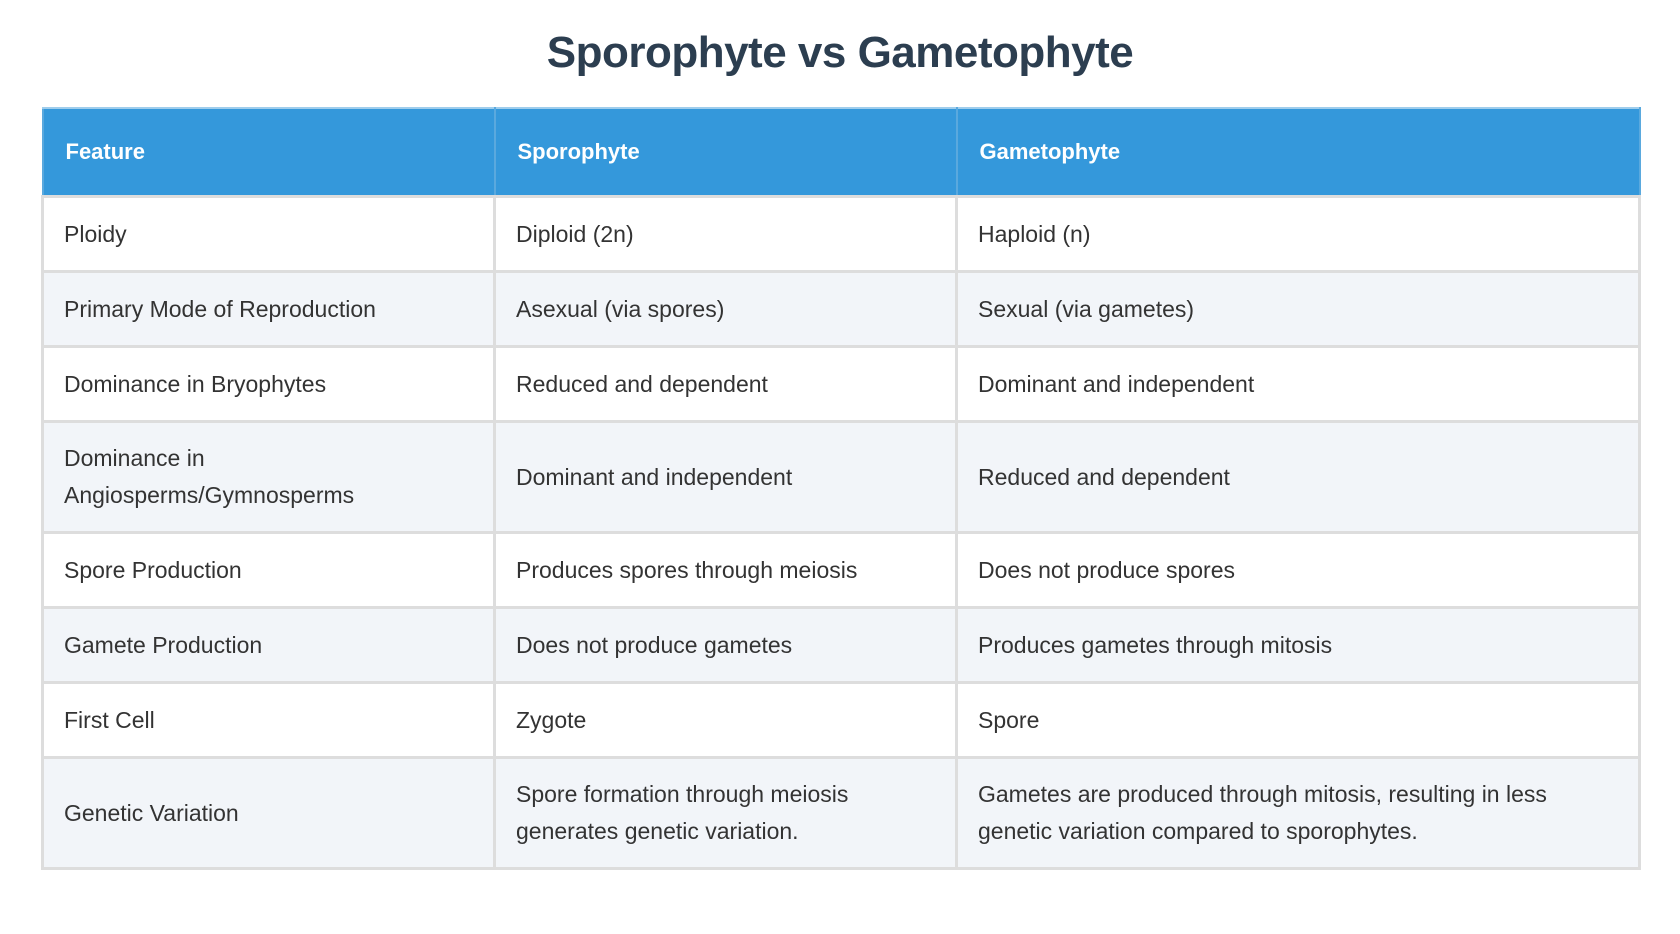 This screenshot has height=934, width=1680. Describe the element at coordinates (1298, 477) in the screenshot. I see `gametophyte-cell: Reduced and dependent` at that location.